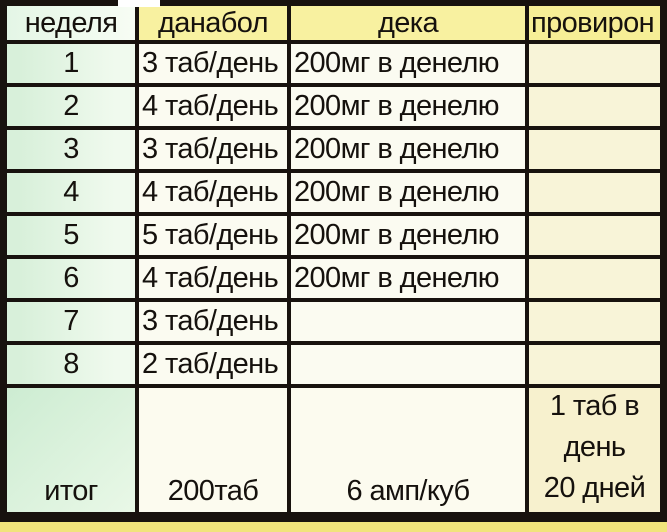 The height and width of the screenshot is (532, 667). What do you see at coordinates (594, 450) in the screenshot?
I see `cell-total-proviron: 1 таб в день 20 дней` at bounding box center [594, 450].